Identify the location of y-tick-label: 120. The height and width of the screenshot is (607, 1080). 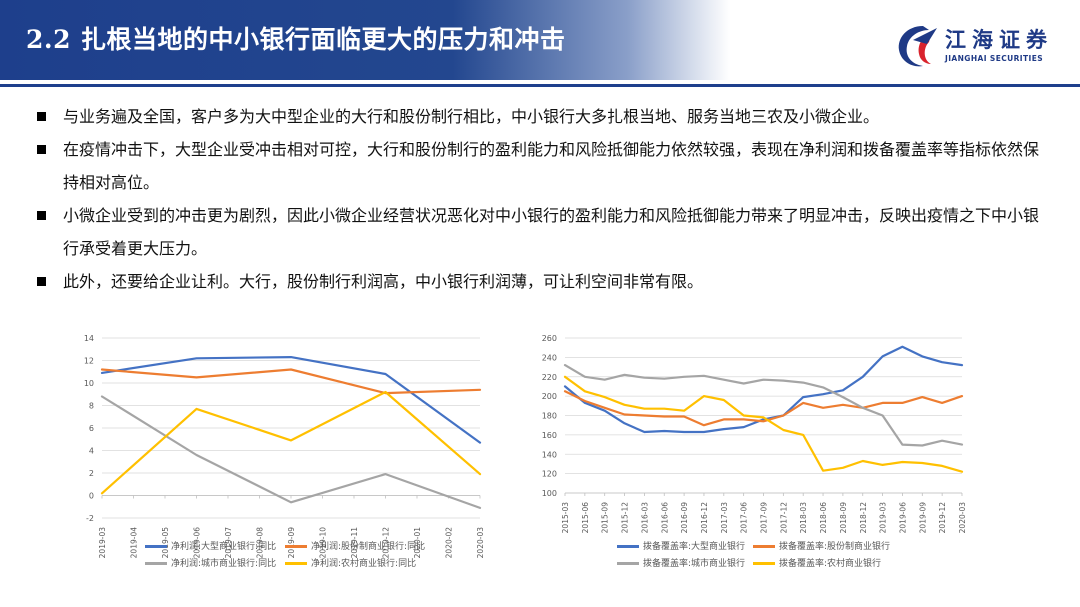
(549, 474).